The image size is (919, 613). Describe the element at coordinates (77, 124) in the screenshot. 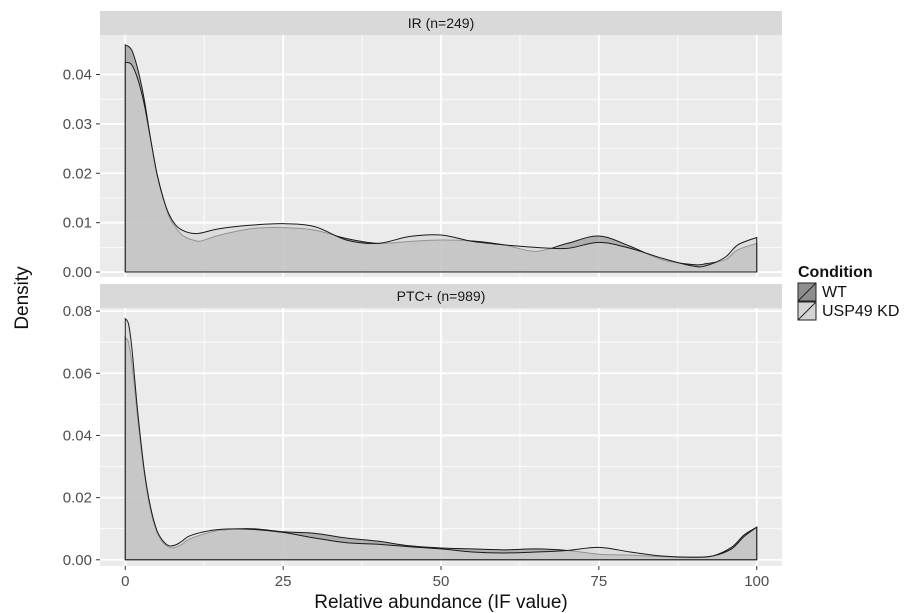

I see `y-tick-label: 0.03` at that location.